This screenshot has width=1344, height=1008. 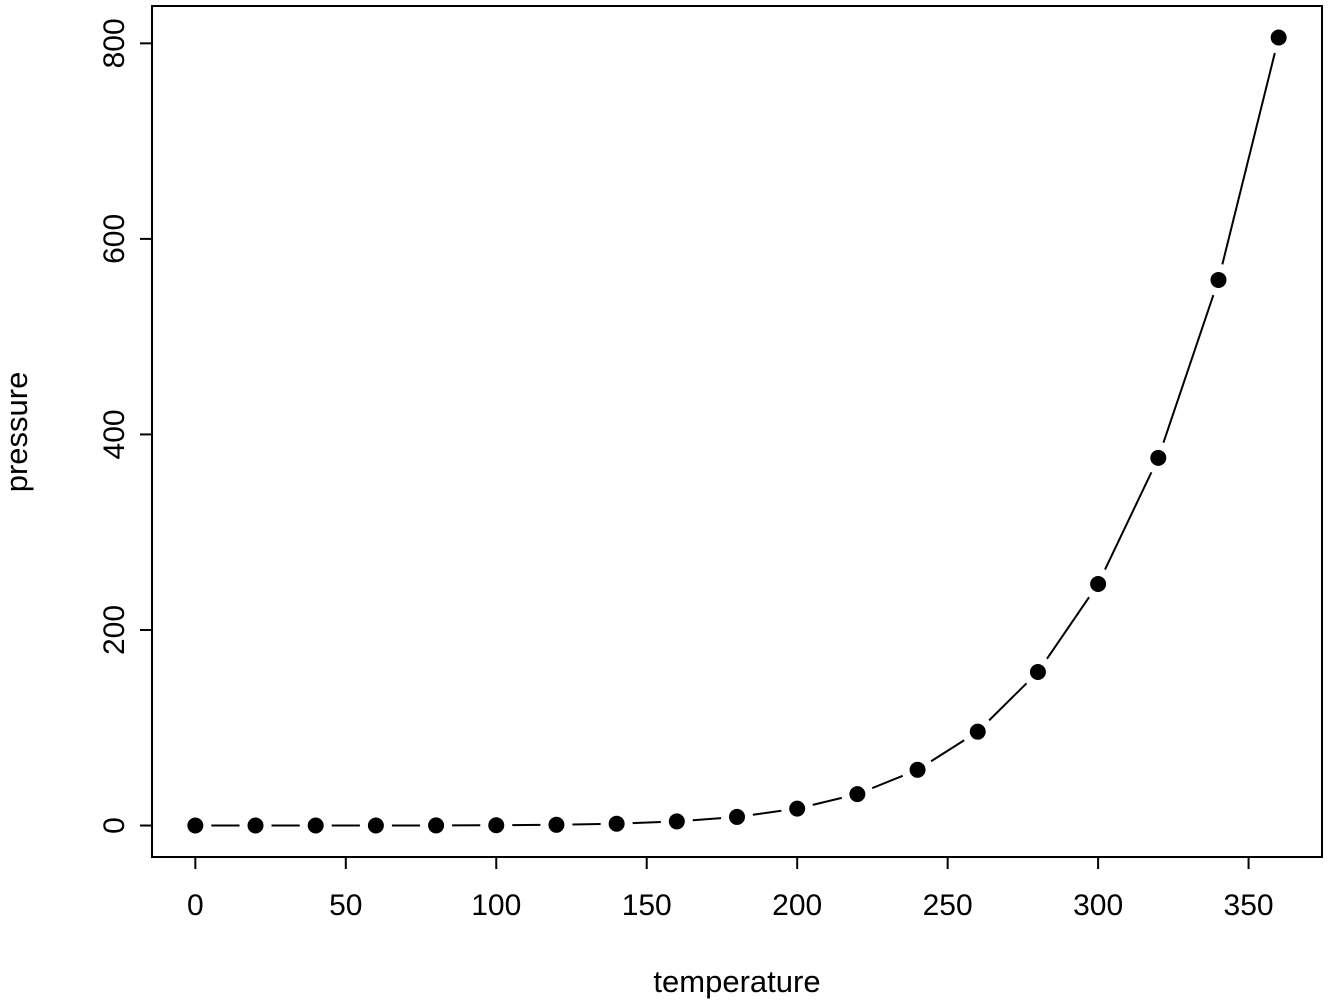 What do you see at coordinates (114, 434) in the screenshot?
I see `y-tick-label: 400` at bounding box center [114, 434].